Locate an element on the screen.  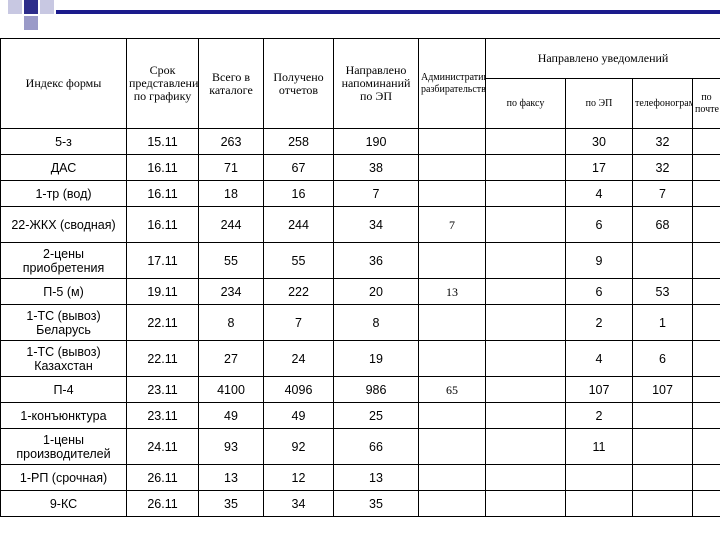
table-row: П-4 23.11 4100 4096 986 65 107 107 is located at coordinates (360, 389).